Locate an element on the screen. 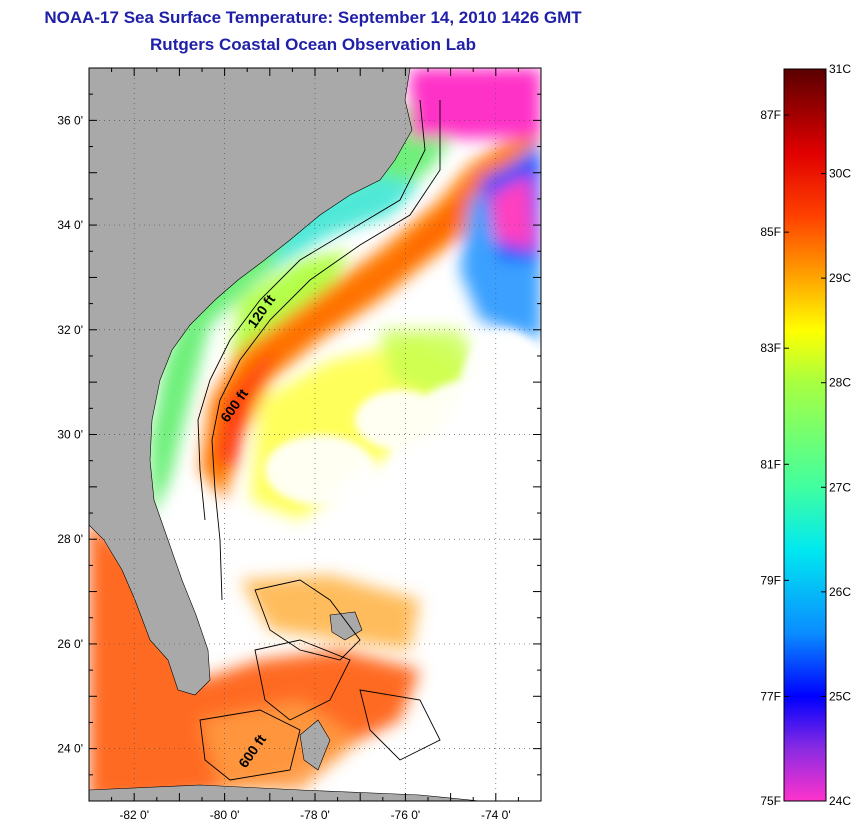 Image resolution: width=865 pixels, height=832 pixels. colorbar-fahrenheit-label: 75F is located at coordinates (770, 801).